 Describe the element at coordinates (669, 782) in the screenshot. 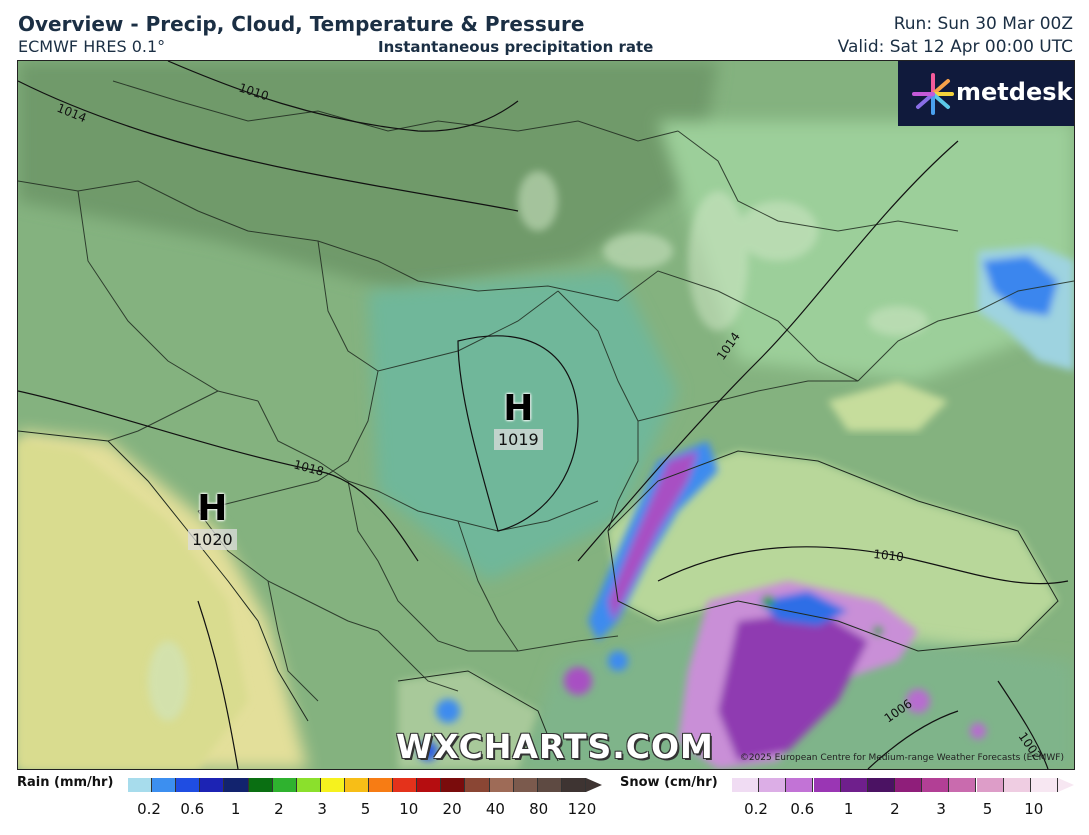

I see `snow-legend-title: Snow (cm/hr)` at that location.